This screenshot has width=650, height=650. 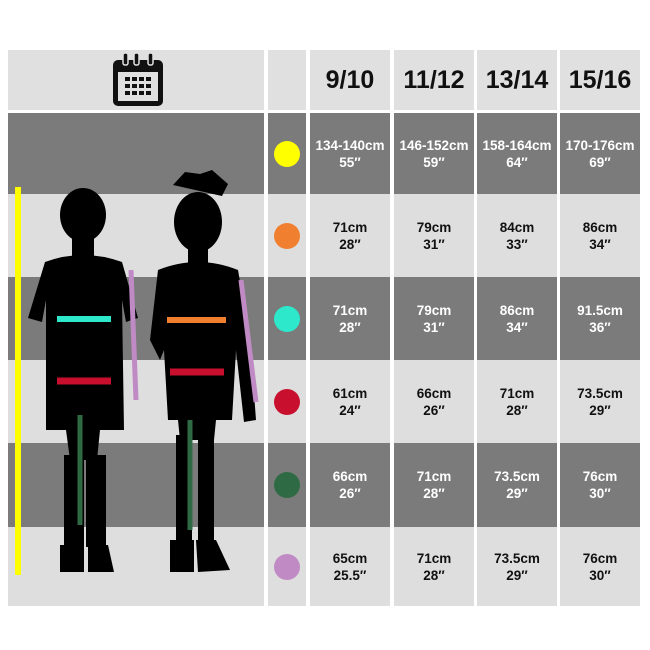 I want to click on calendar-icon, so click(x=138, y=79).